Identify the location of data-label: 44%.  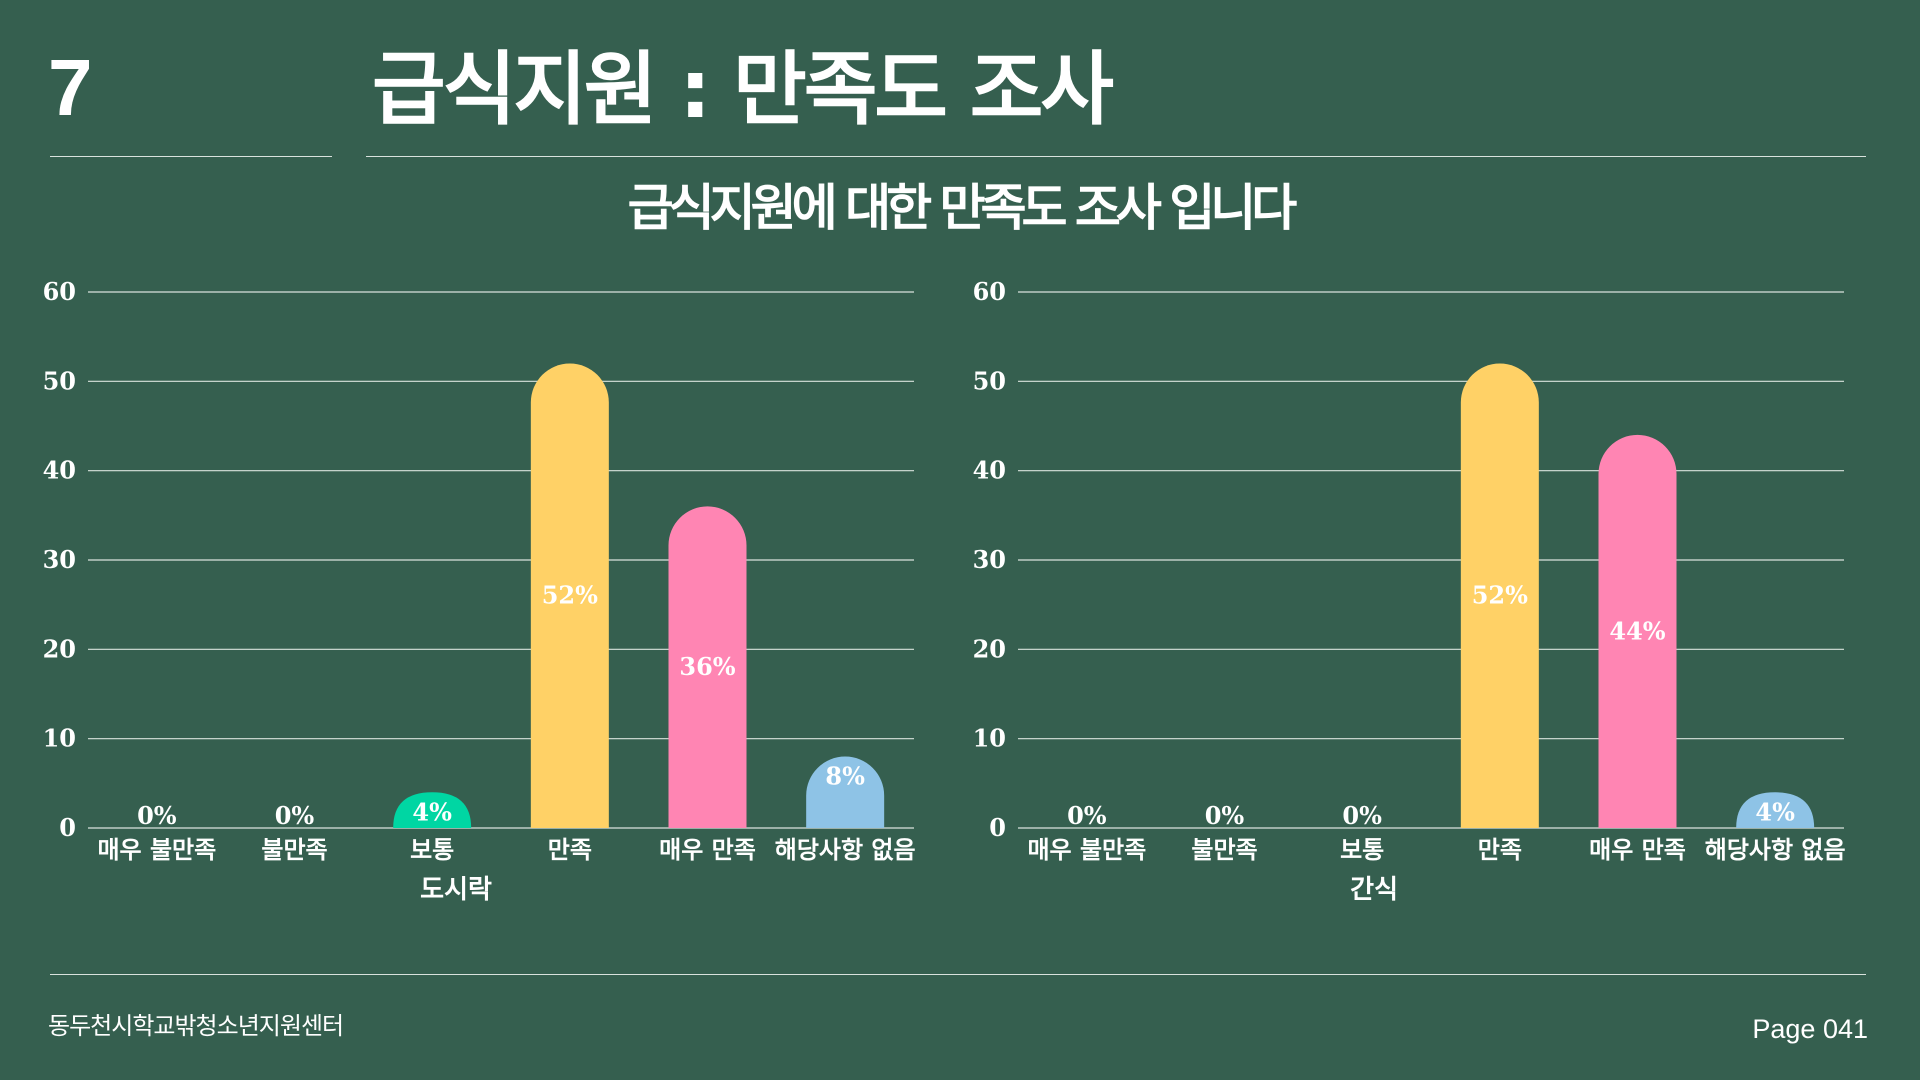
(1637, 630).